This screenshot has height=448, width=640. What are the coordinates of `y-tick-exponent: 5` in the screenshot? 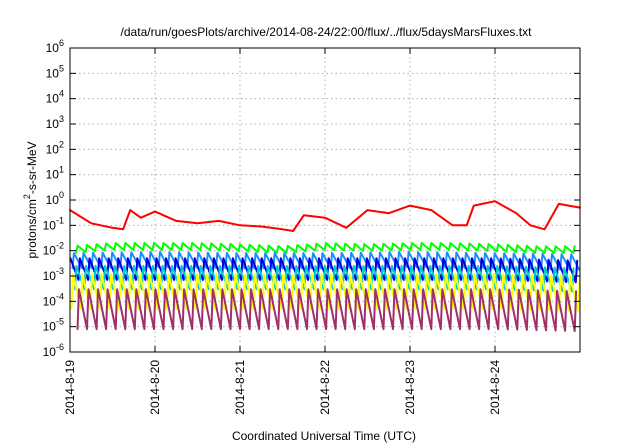 It's located at (61, 68).